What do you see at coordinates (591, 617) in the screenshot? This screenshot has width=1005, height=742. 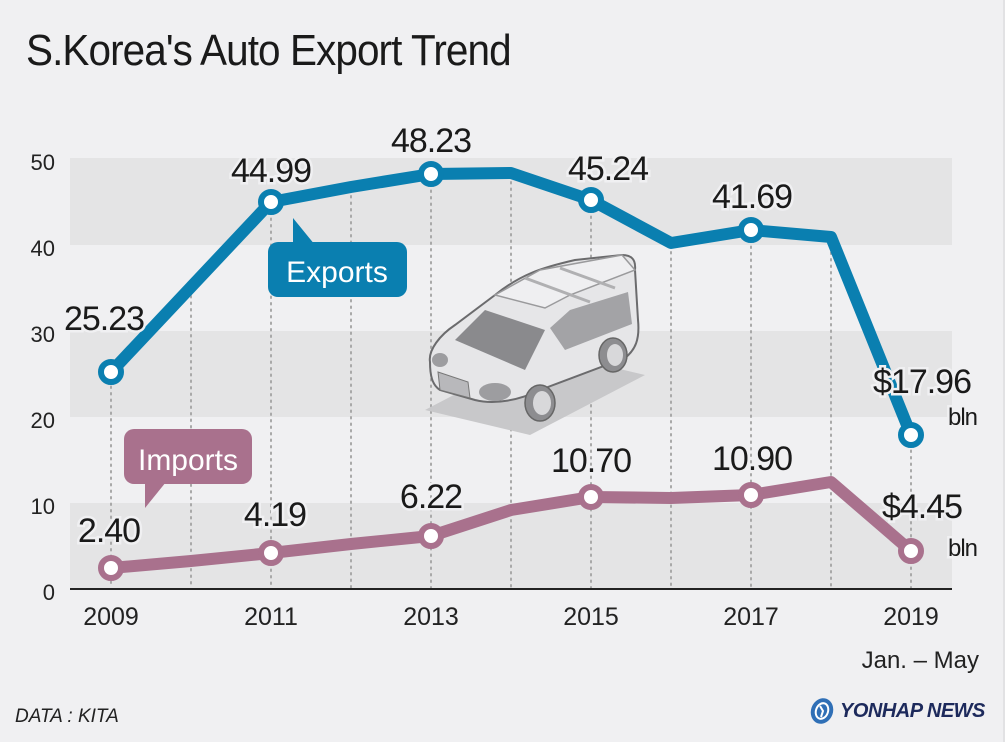 I see `x-tick: 2015` at bounding box center [591, 617].